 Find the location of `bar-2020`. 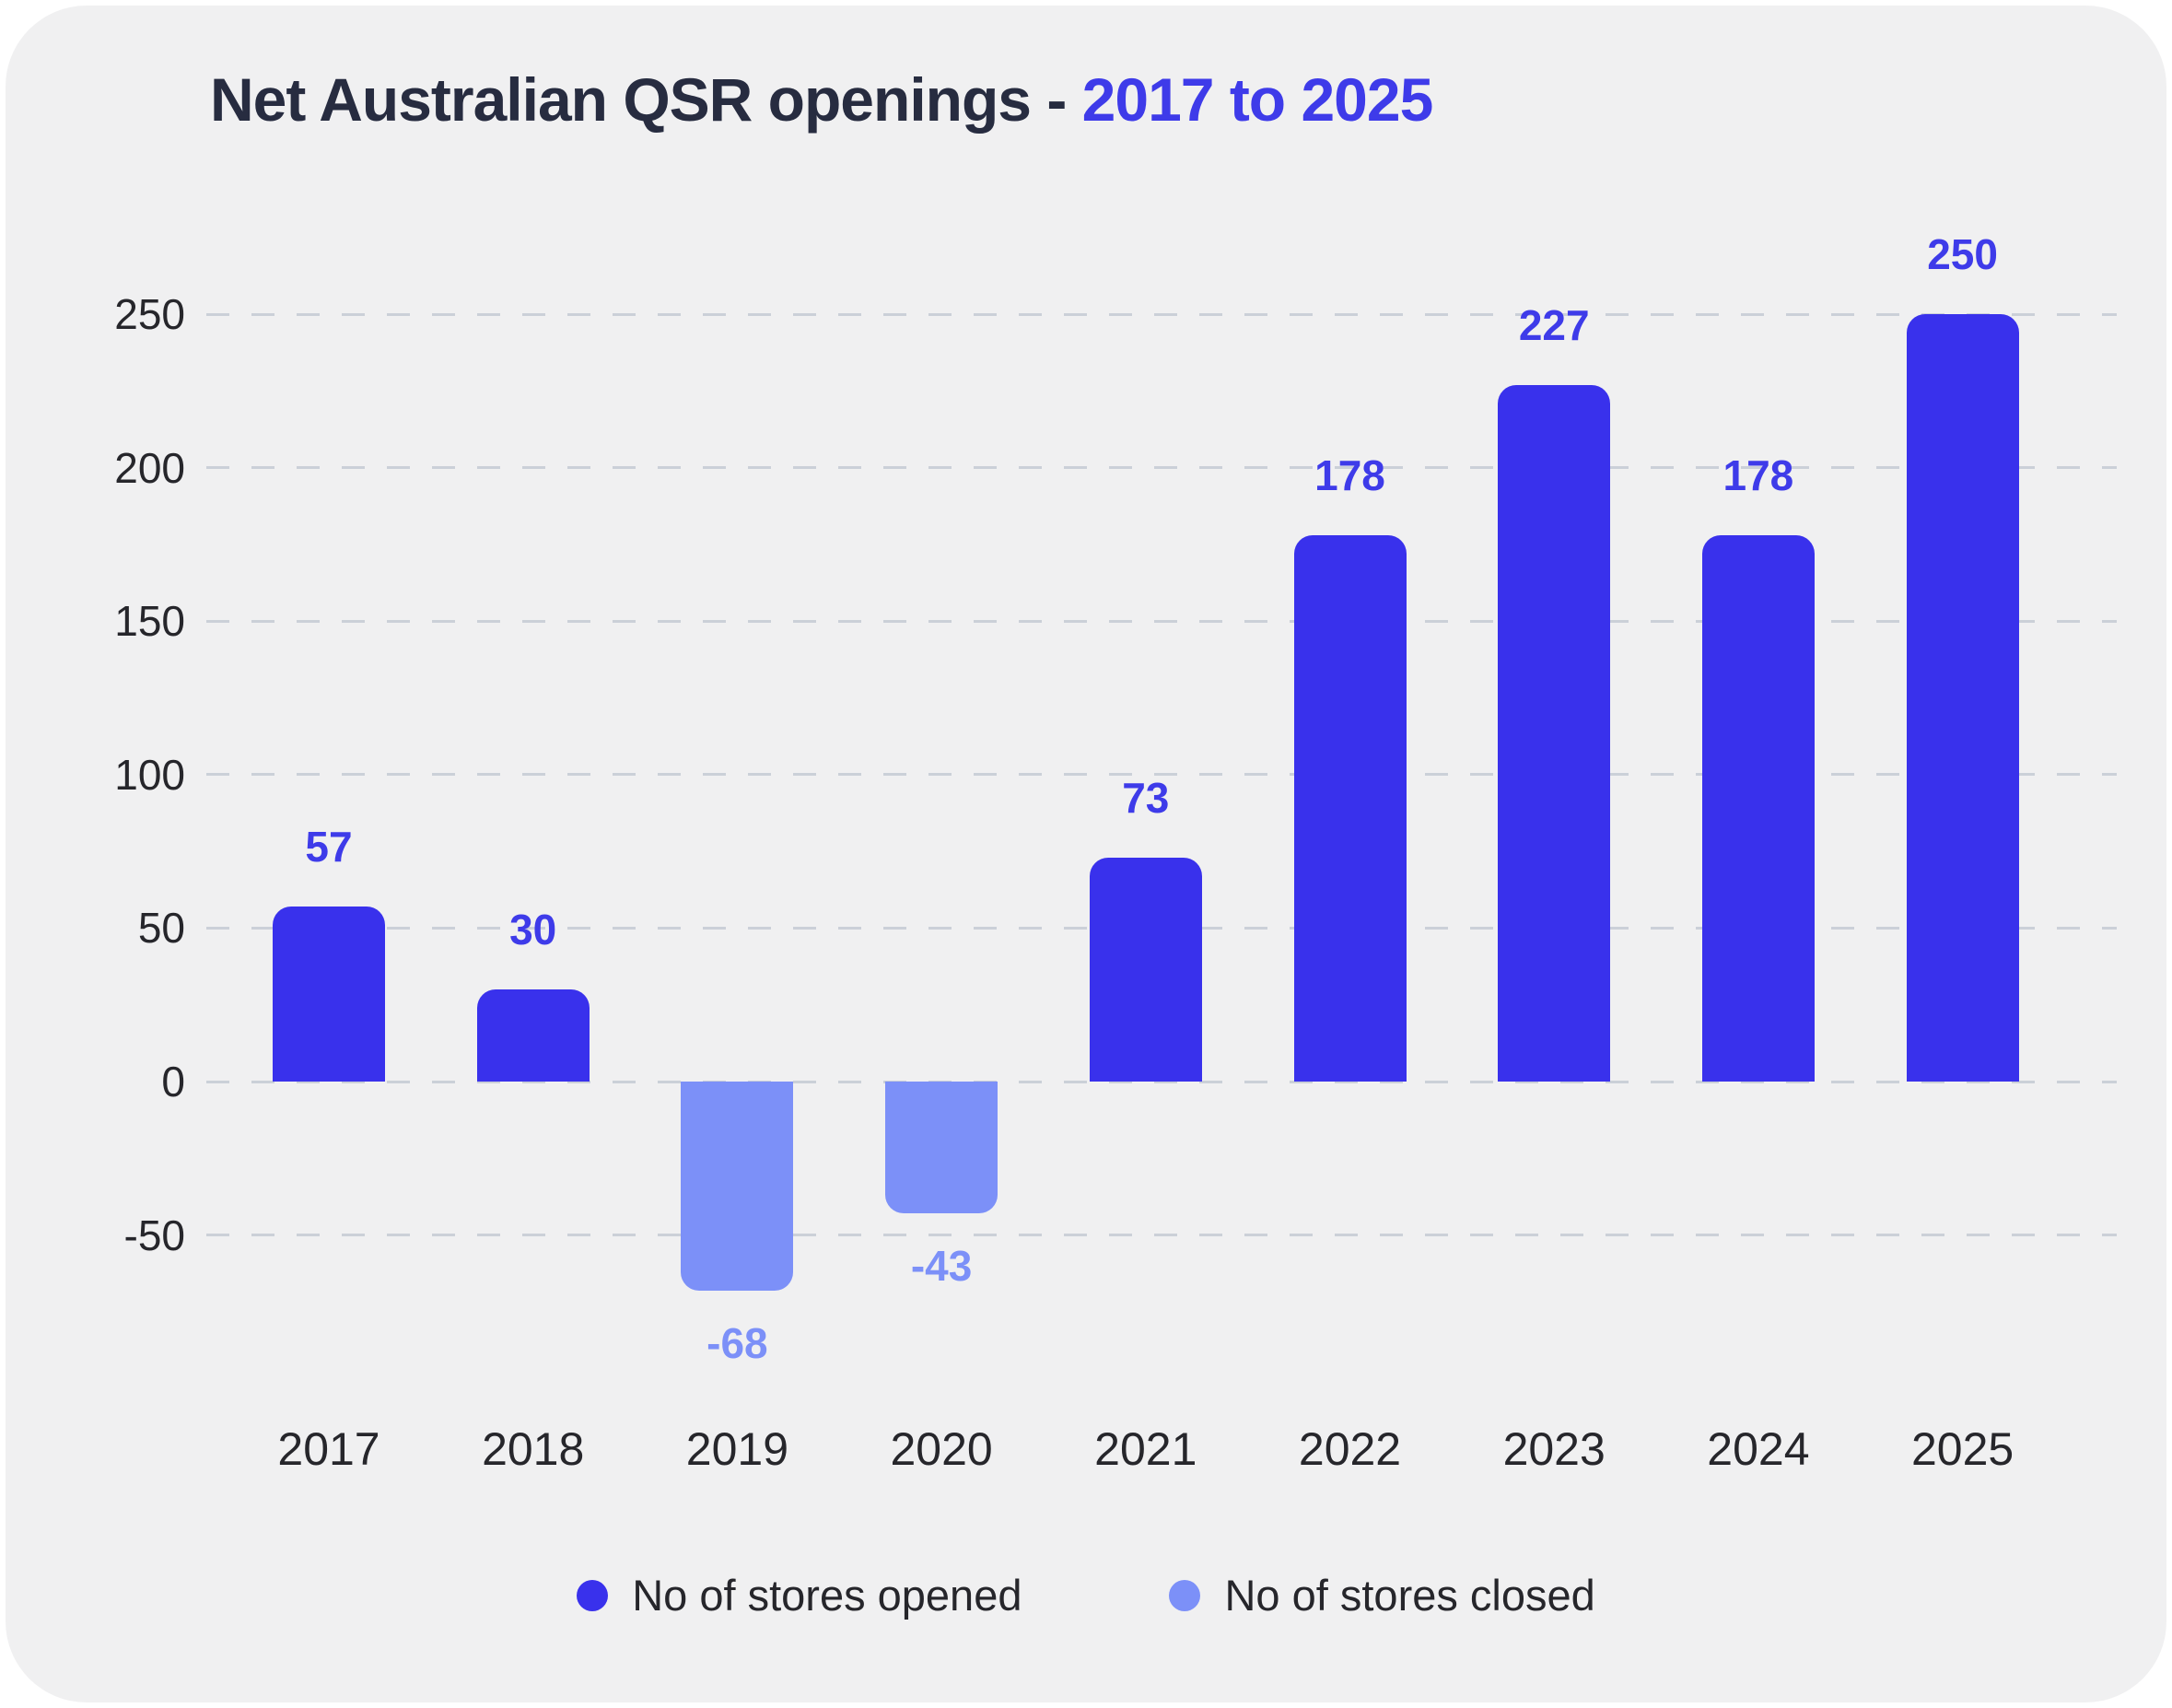

bar-2020 is located at coordinates (942, 1148).